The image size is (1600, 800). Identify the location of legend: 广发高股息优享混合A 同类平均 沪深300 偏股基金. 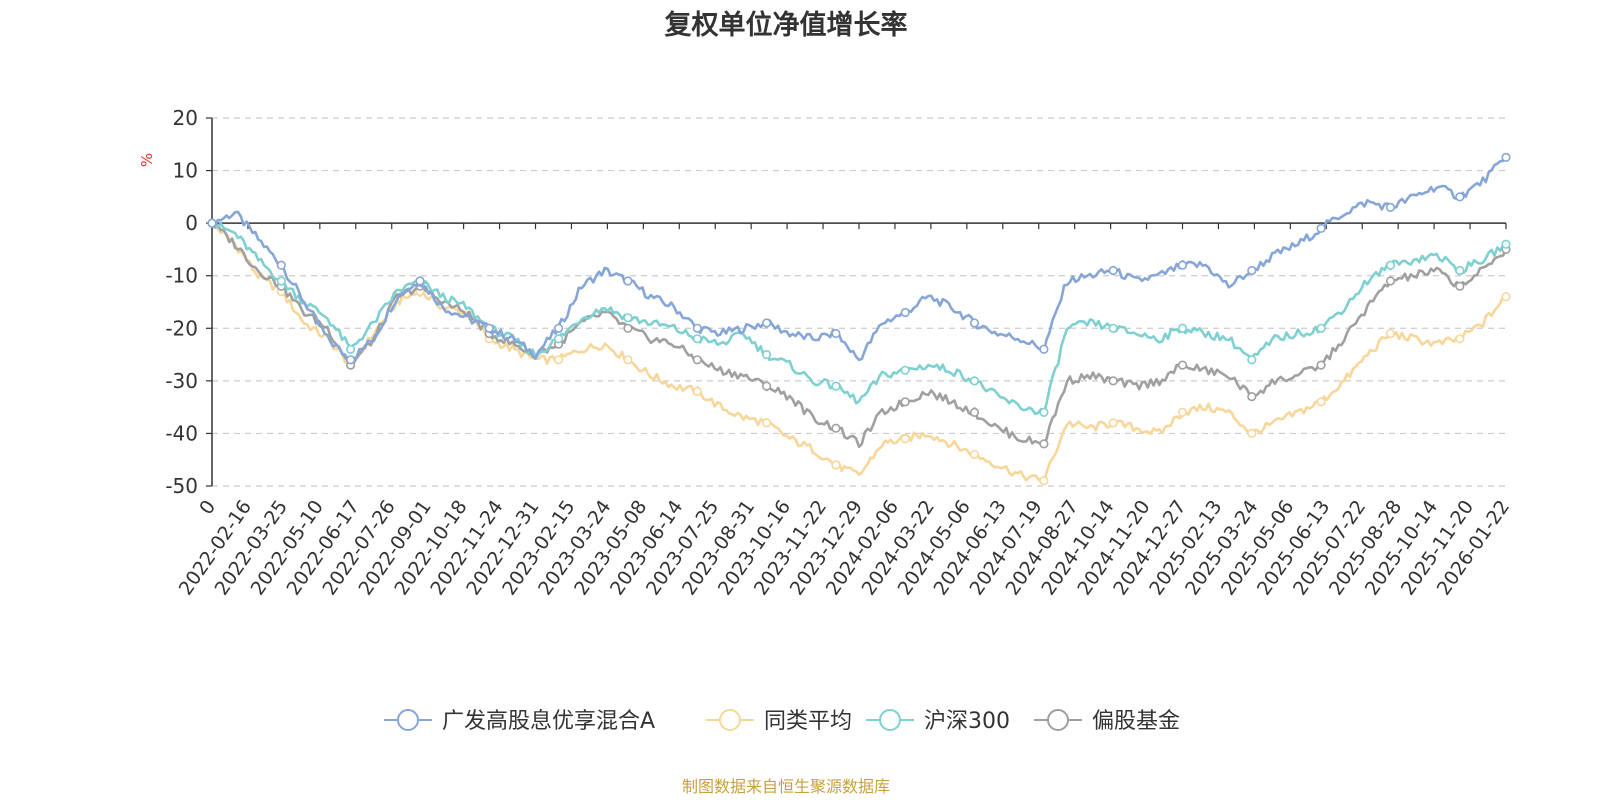
(782, 721).